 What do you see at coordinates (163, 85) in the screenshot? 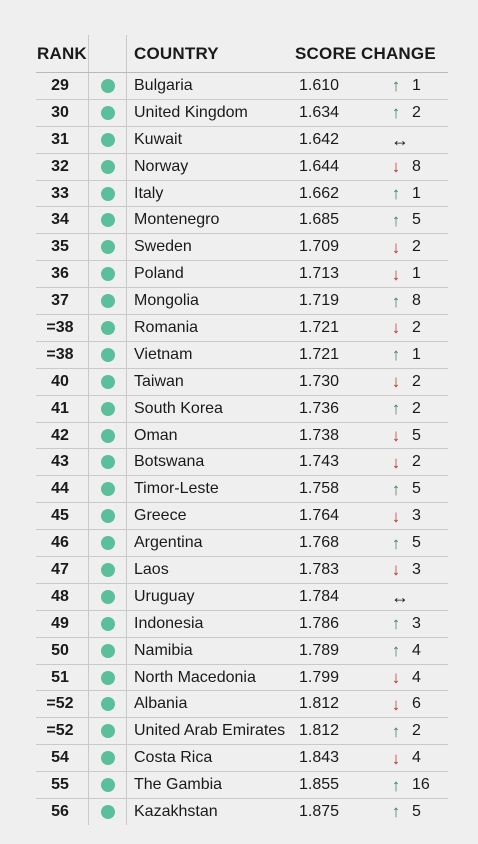
I see `country-cell: Bulgaria` at bounding box center [163, 85].